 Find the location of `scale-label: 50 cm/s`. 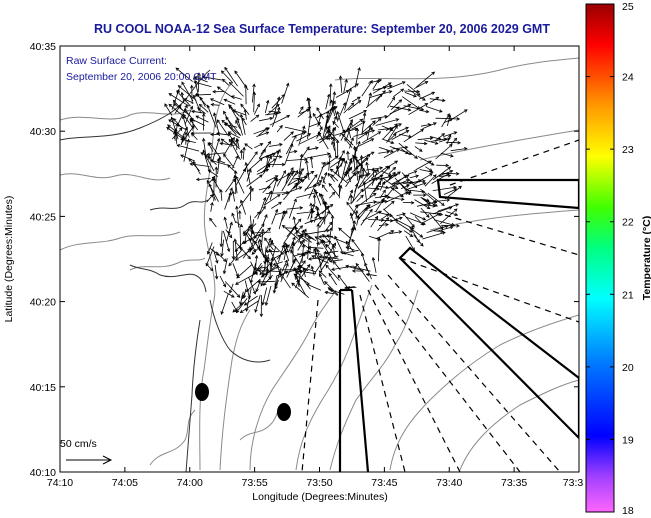

scale-label: 50 cm/s is located at coordinates (78, 444).